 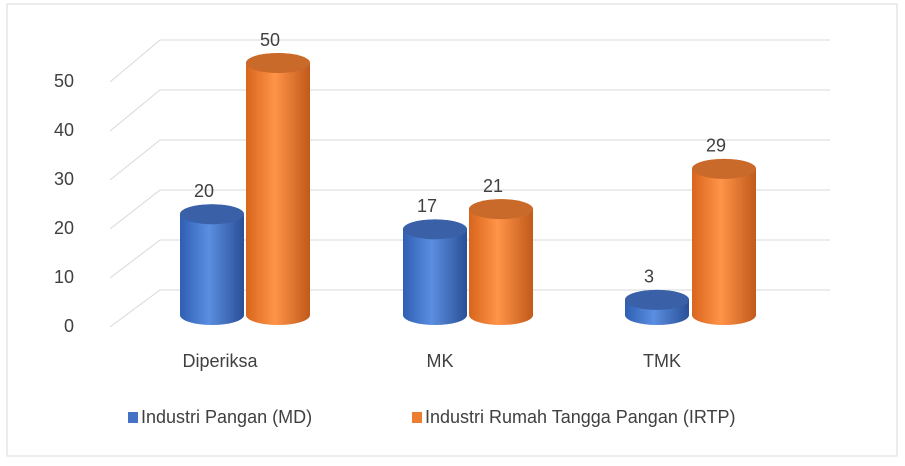 I want to click on y-tick-label: 30, so click(x=64, y=179).